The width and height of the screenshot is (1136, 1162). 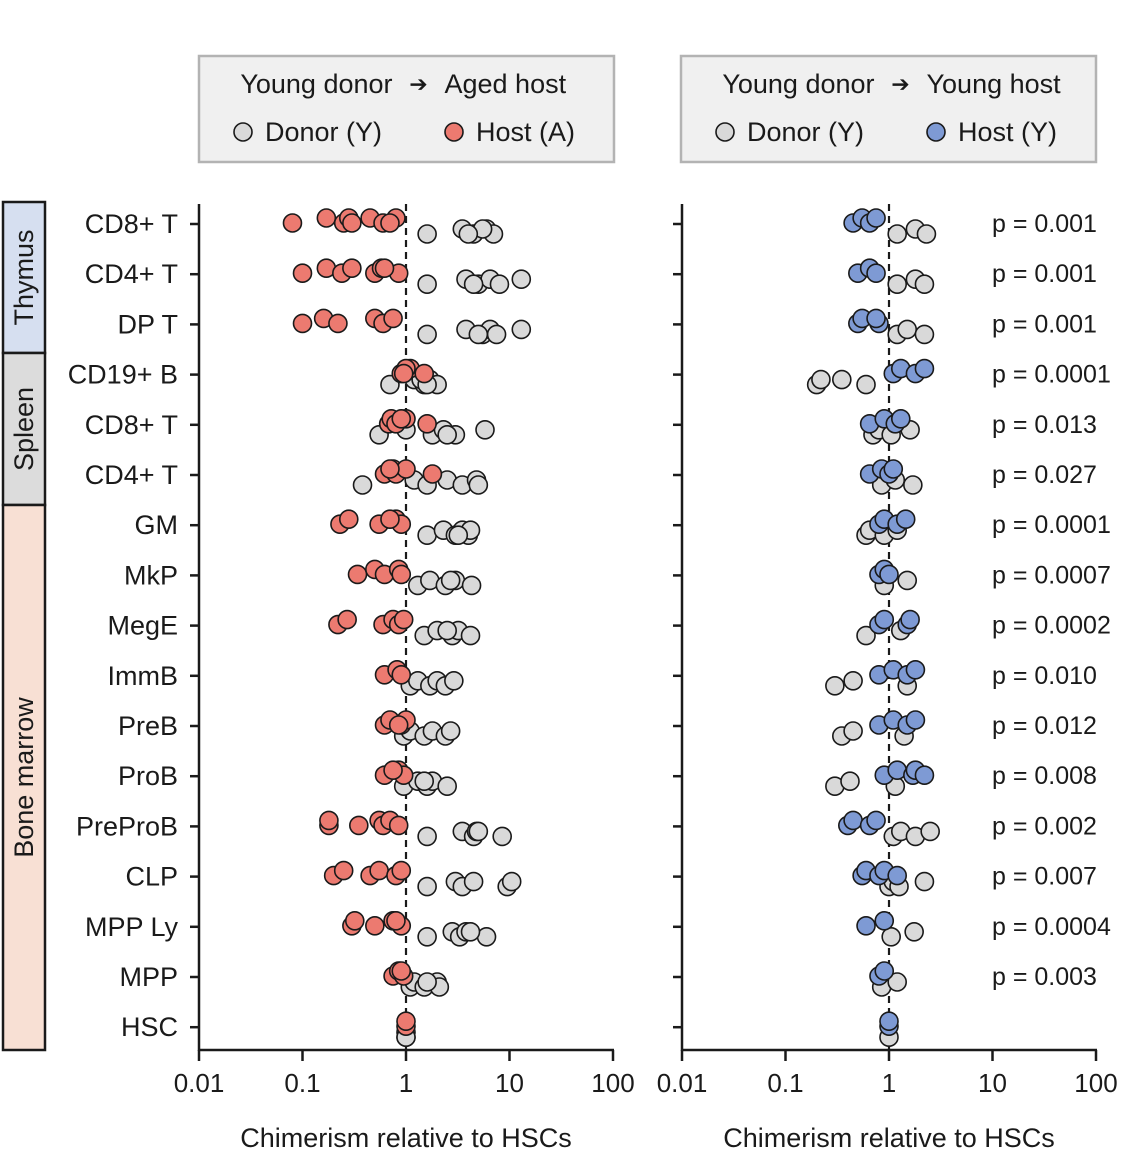 I want to click on x-tick-label: 10, so click(x=509, y=1083).